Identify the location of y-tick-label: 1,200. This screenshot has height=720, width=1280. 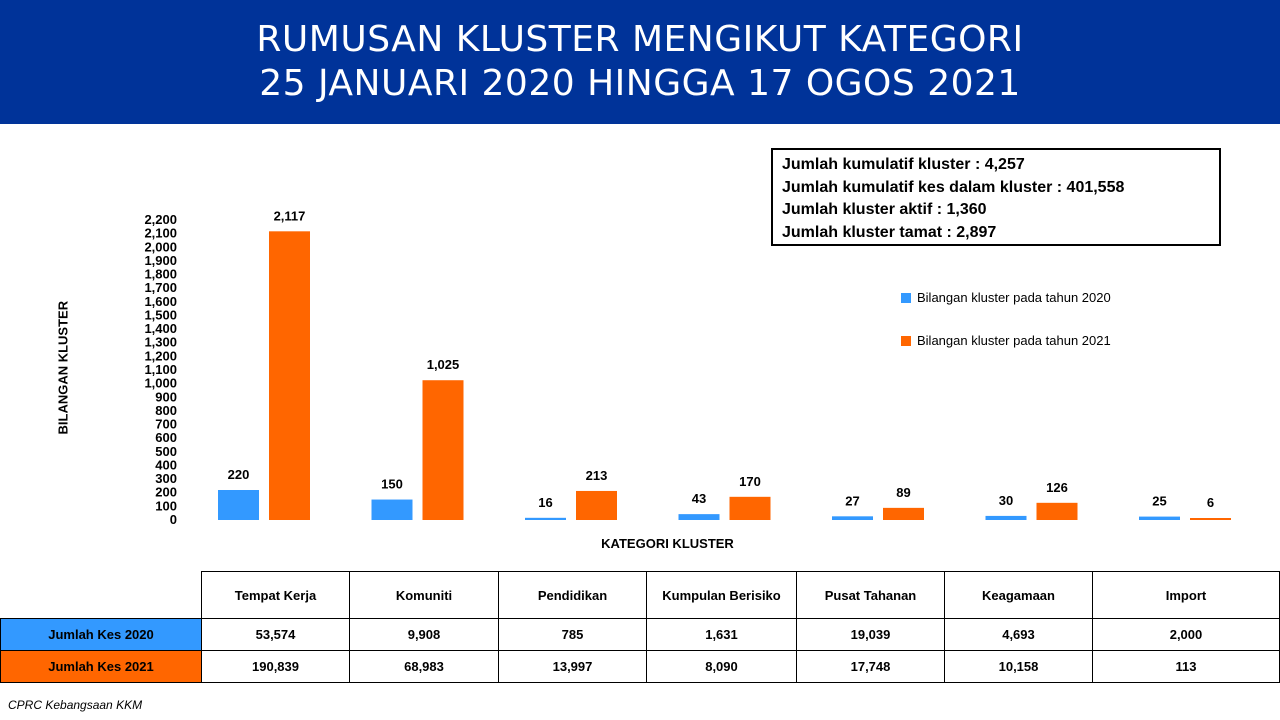
(160, 355).